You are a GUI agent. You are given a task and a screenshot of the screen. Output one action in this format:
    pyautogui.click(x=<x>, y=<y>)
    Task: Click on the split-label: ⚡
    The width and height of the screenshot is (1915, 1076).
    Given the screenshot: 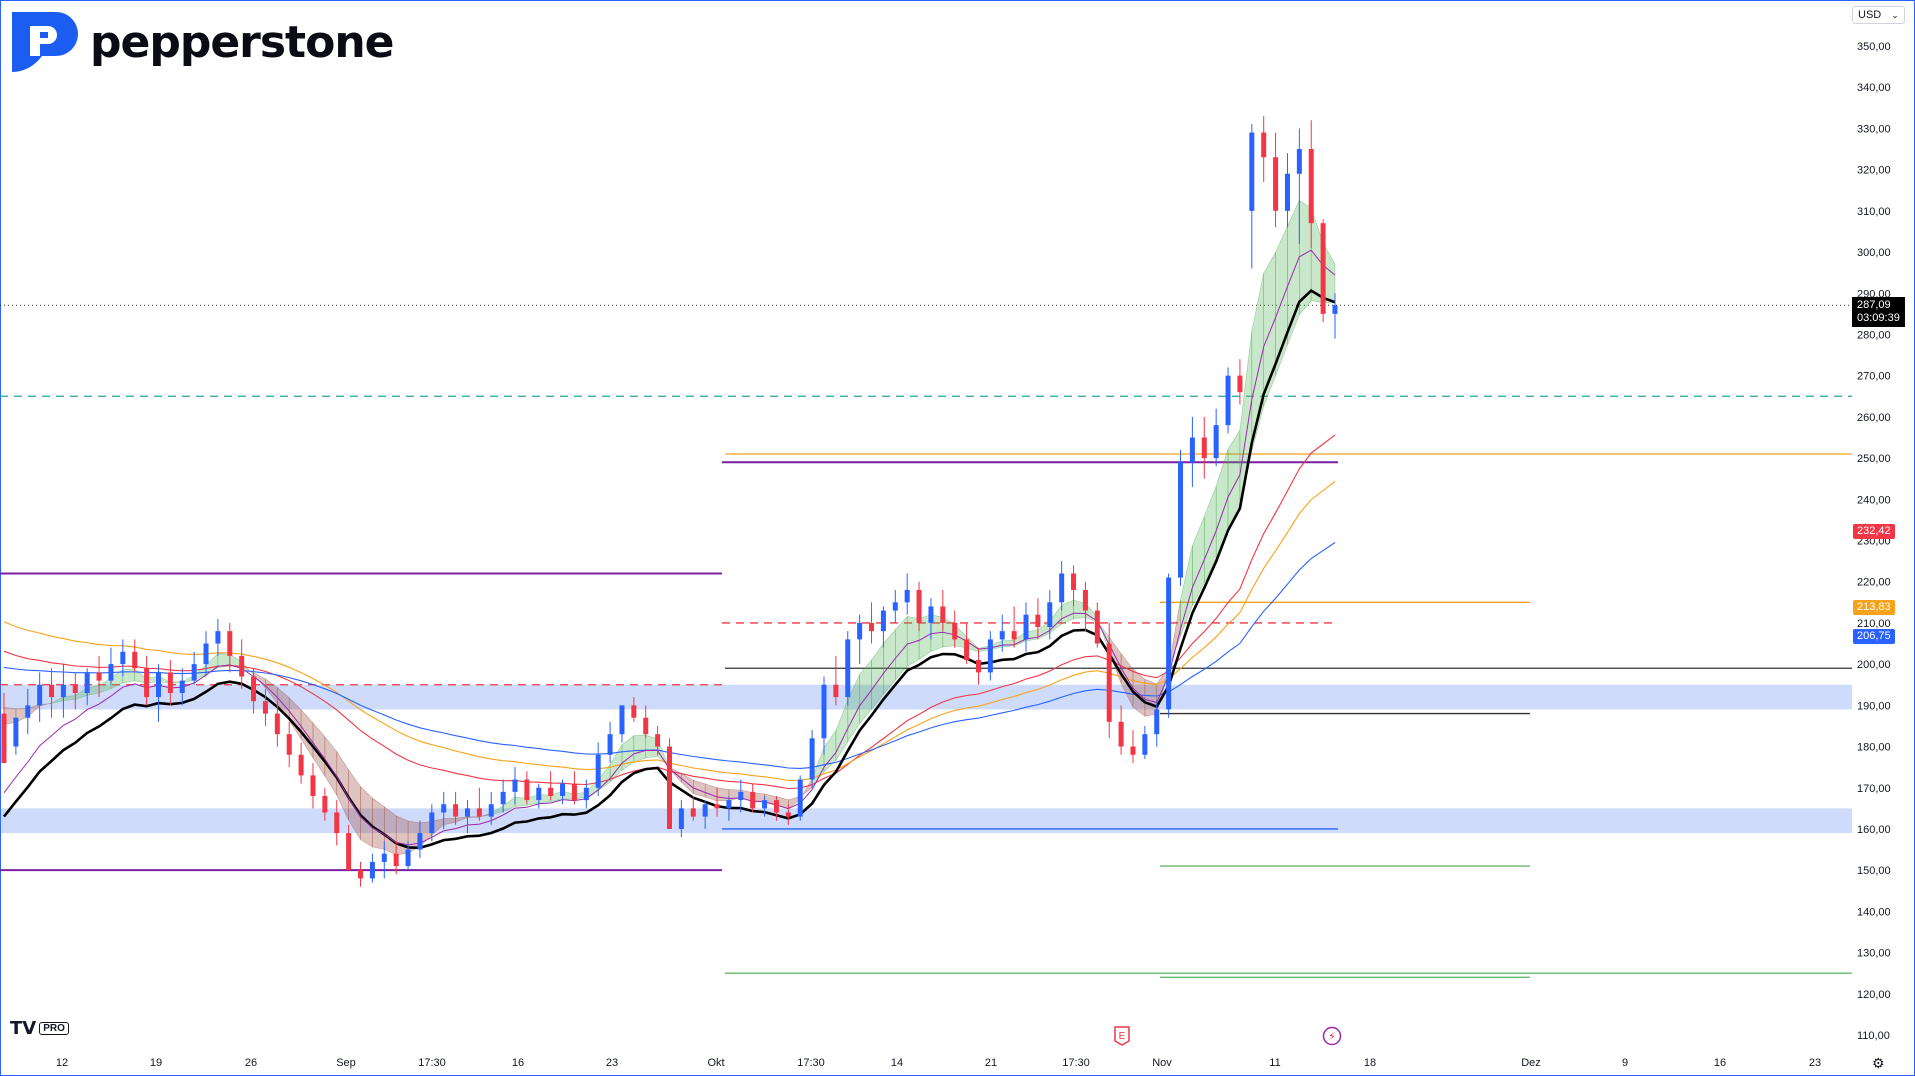 What is the action you would take?
    pyautogui.click(x=1332, y=1036)
    